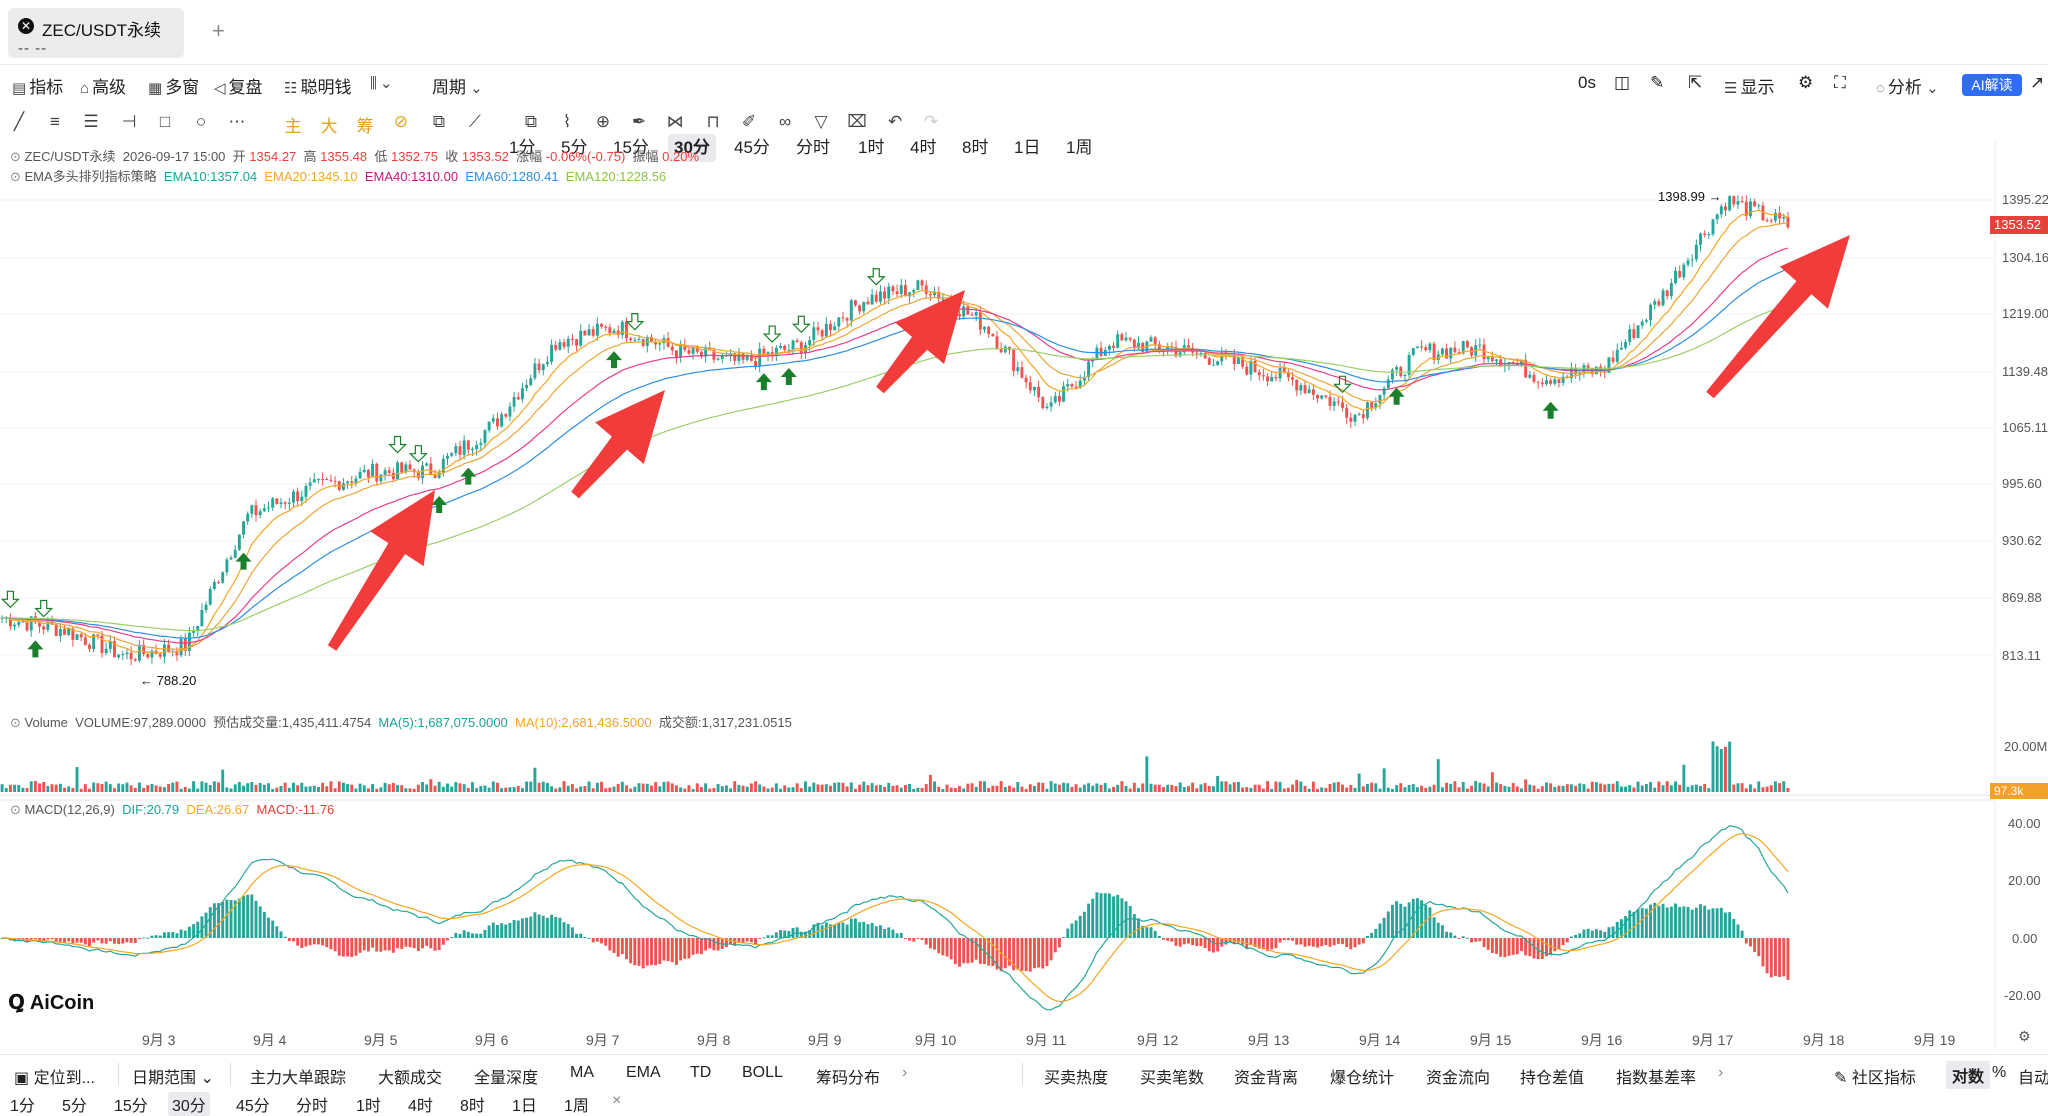  I want to click on data-tab: 指数基差率, so click(1656, 1078).